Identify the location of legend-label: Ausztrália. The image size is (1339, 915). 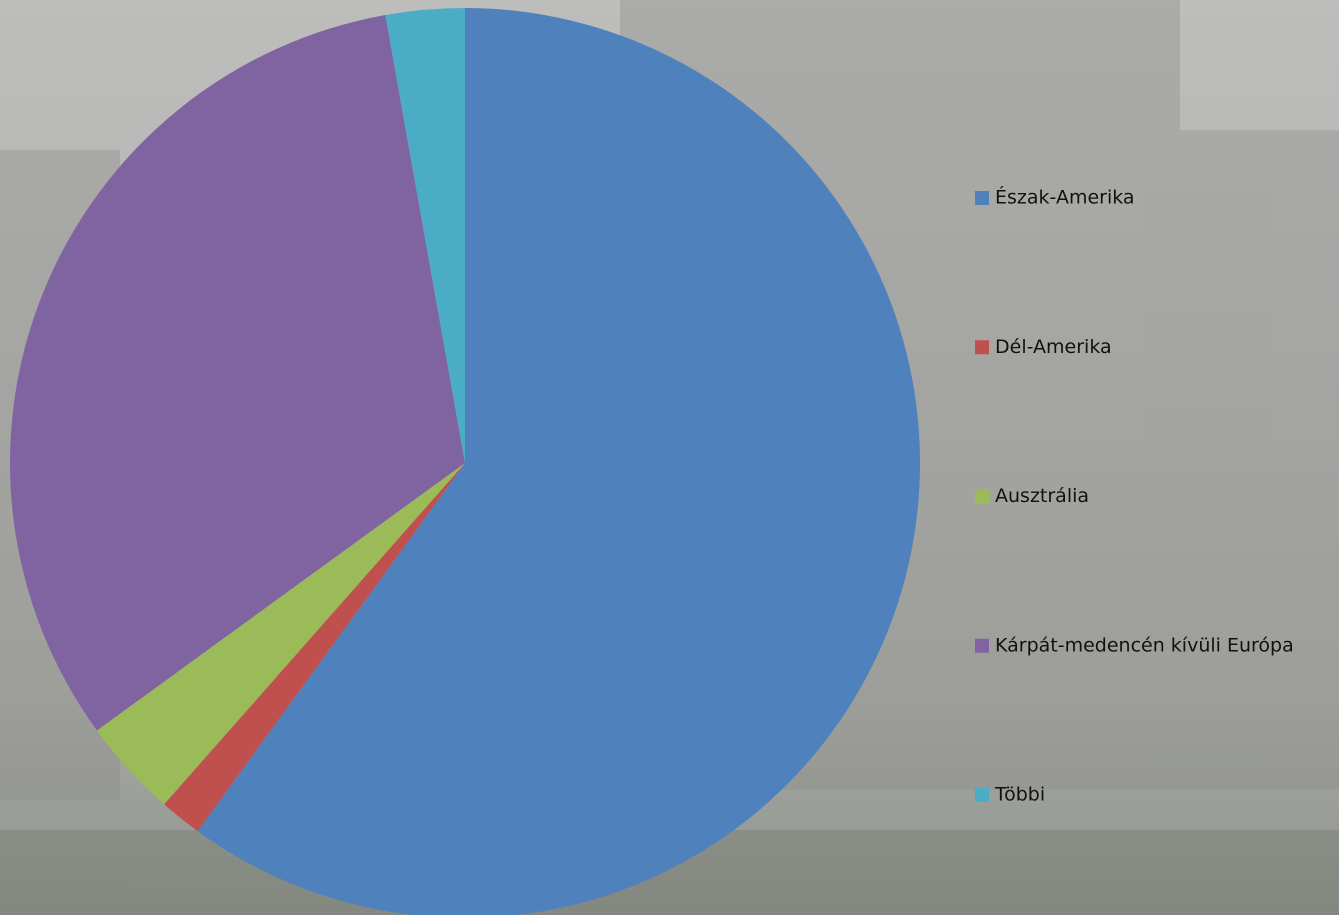
(1042, 496).